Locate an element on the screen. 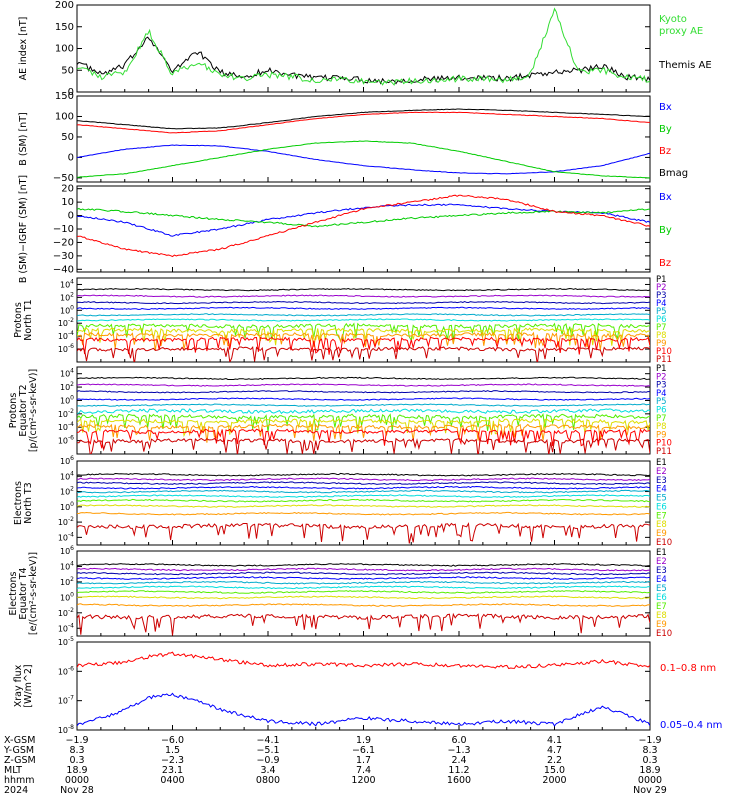 This screenshot has width=750, height=800. legend-entry: Bx is located at coordinates (665, 107).